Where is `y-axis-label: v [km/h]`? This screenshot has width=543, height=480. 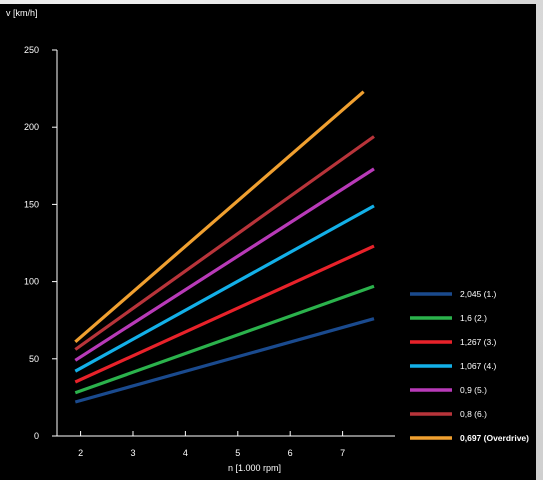
y-axis-label: v [km/h] is located at coordinates (22, 13).